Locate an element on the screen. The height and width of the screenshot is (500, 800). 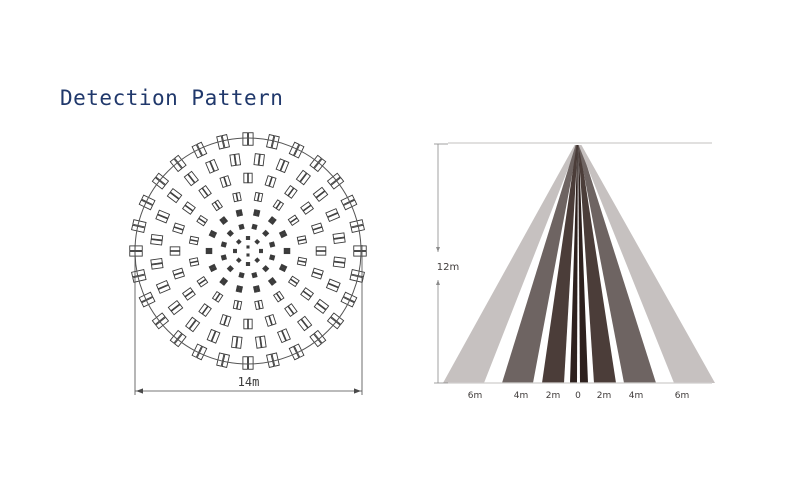
height-label: 12m is located at coordinates (448, 267).